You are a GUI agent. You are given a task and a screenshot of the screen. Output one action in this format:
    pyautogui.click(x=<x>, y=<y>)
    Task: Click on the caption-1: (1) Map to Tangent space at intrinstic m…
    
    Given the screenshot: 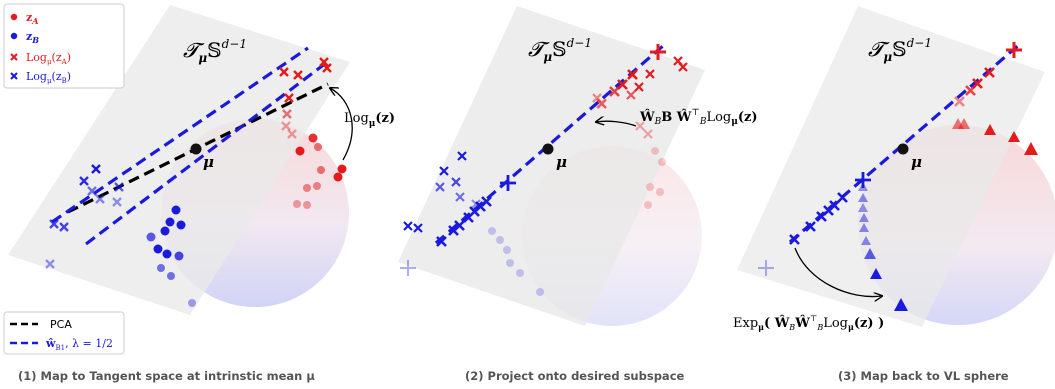 What is the action you would take?
    pyautogui.click(x=166, y=376)
    